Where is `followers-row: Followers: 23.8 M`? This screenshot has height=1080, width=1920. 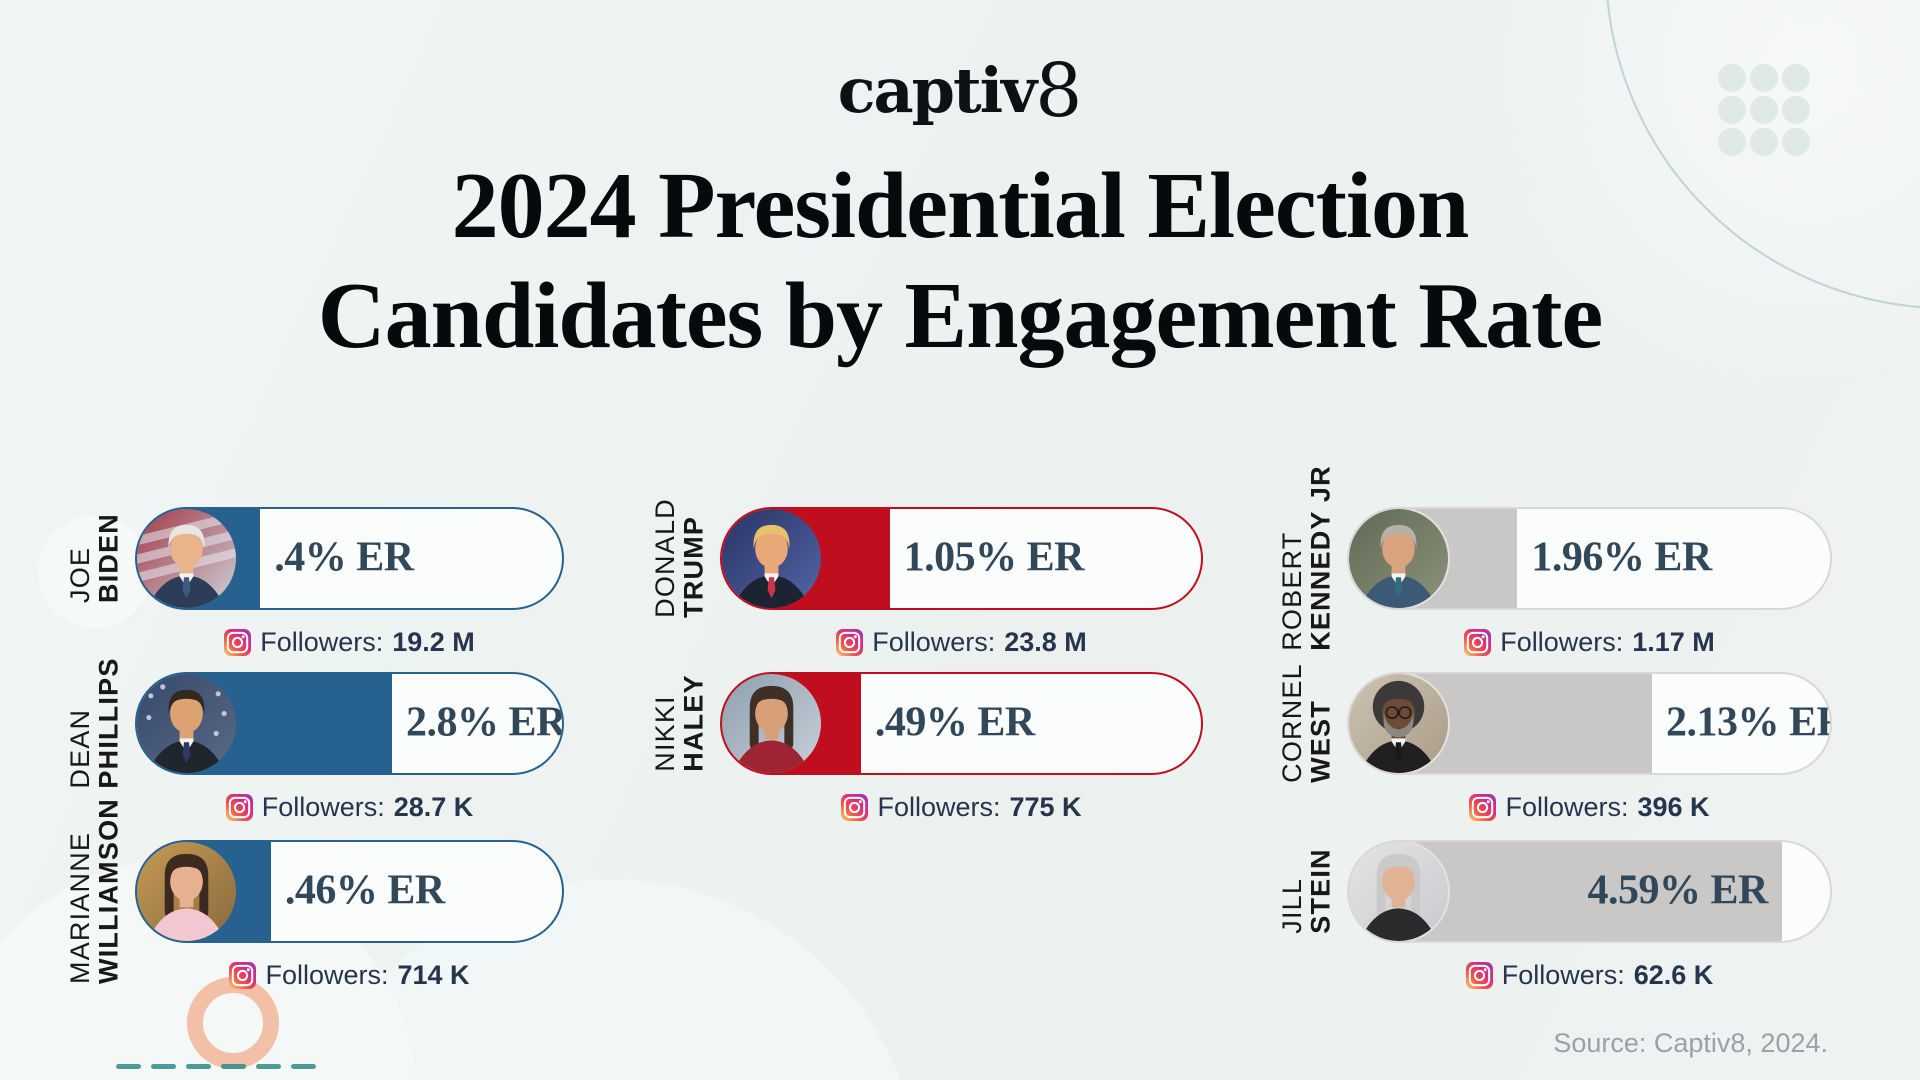
followers-row: Followers: 23.8 M is located at coordinates (961, 642).